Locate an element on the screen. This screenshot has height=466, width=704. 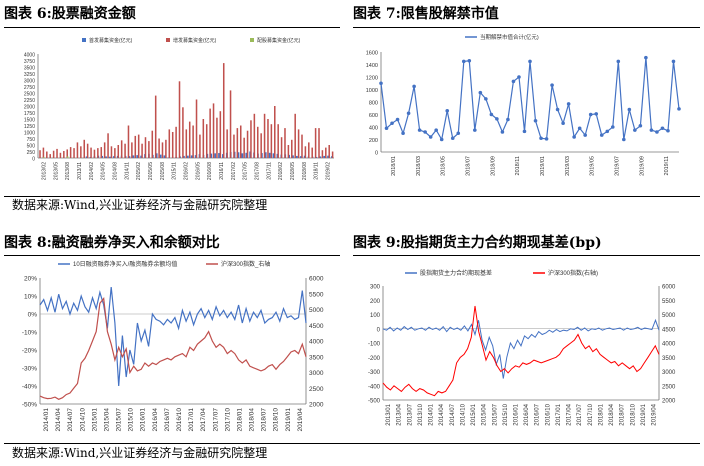
figure-6-title: 图表 6:股票融资金额 is located at coordinates (70, 14).